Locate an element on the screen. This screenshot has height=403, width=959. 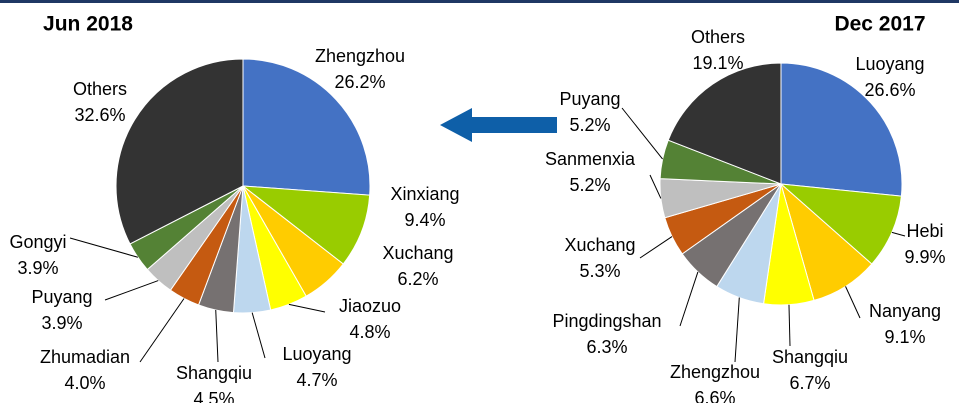
chart-title: Jun 2018 is located at coordinates (88, 24).